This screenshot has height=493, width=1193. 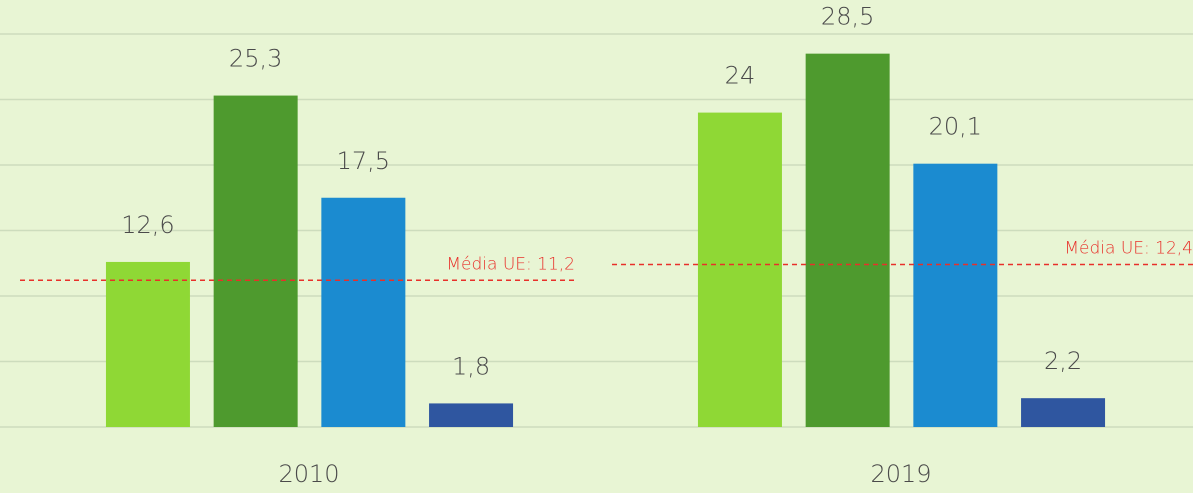 What do you see at coordinates (363, 161) in the screenshot?
I see `value-label: 17,5` at bounding box center [363, 161].